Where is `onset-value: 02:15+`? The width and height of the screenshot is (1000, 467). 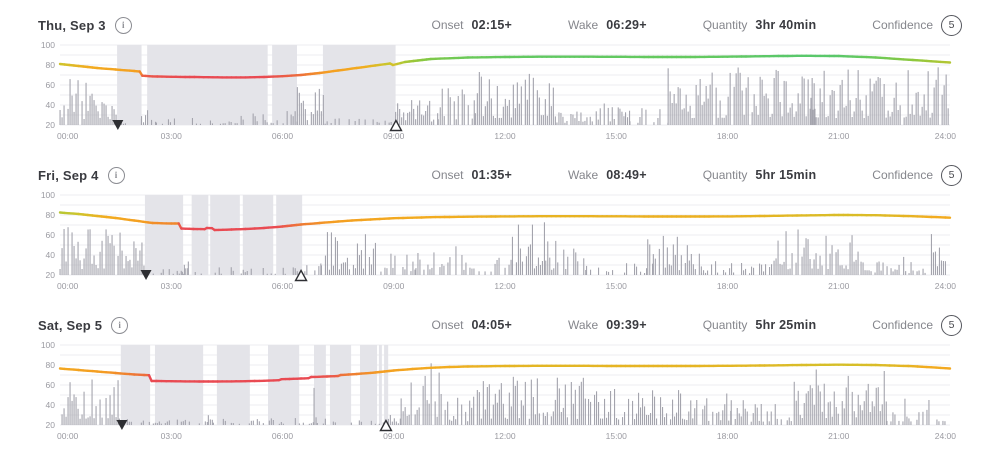
onset-value: 02:15+ is located at coordinates (491, 25).